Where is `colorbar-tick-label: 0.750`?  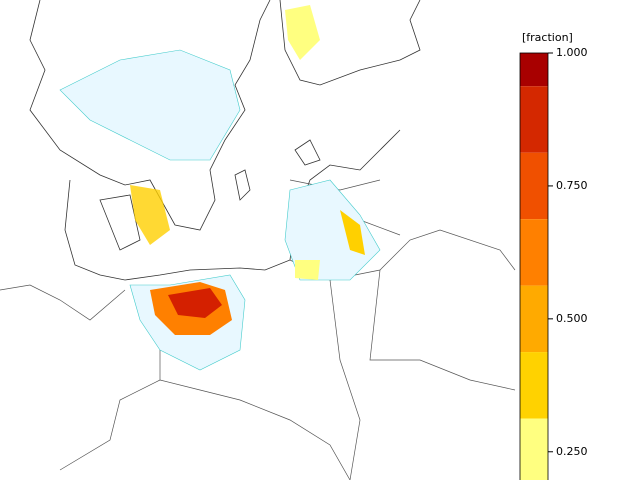 colorbar-tick-label: 0.750 is located at coordinates (572, 185).